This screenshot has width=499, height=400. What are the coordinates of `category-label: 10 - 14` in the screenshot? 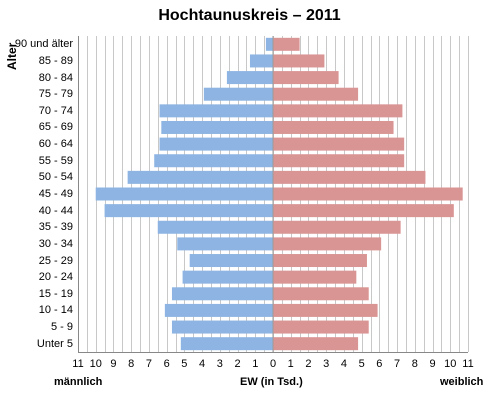 It's located at (55, 310).